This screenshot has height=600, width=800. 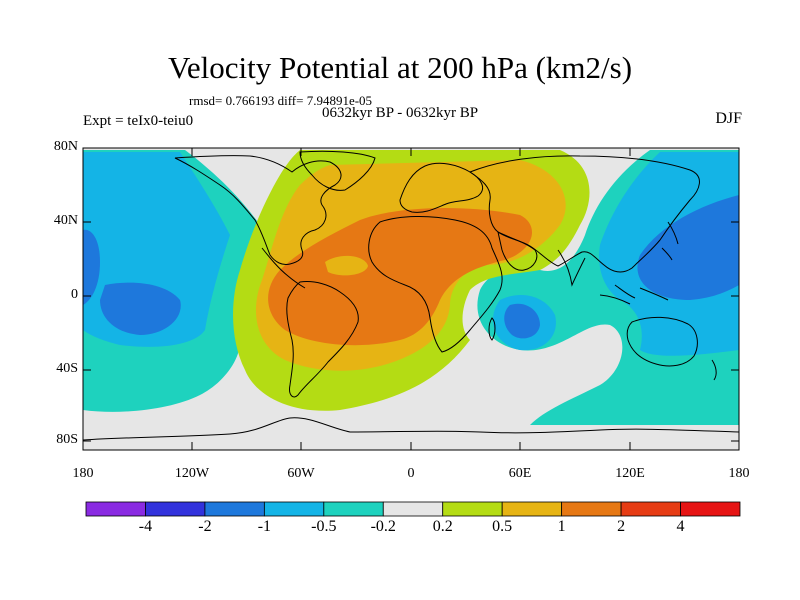 I want to click on season-text: DJF, so click(x=728, y=118).